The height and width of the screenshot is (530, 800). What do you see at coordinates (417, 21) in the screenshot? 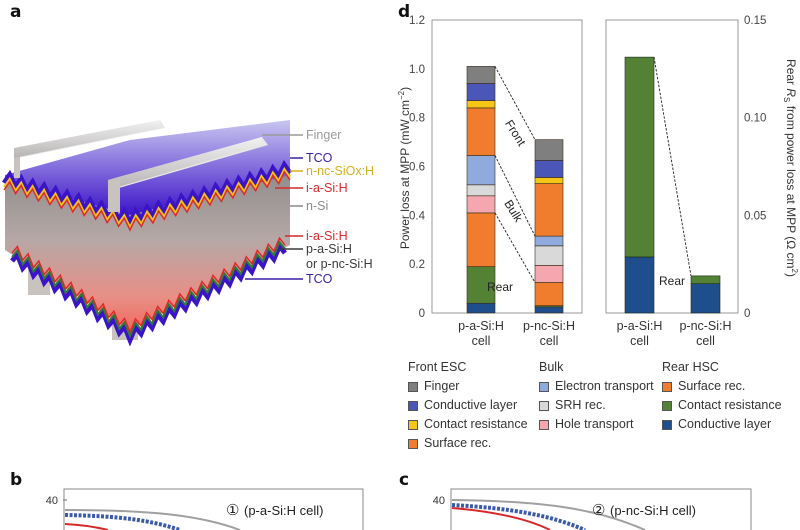
I see `y-tick-label: 1.2` at bounding box center [417, 21].